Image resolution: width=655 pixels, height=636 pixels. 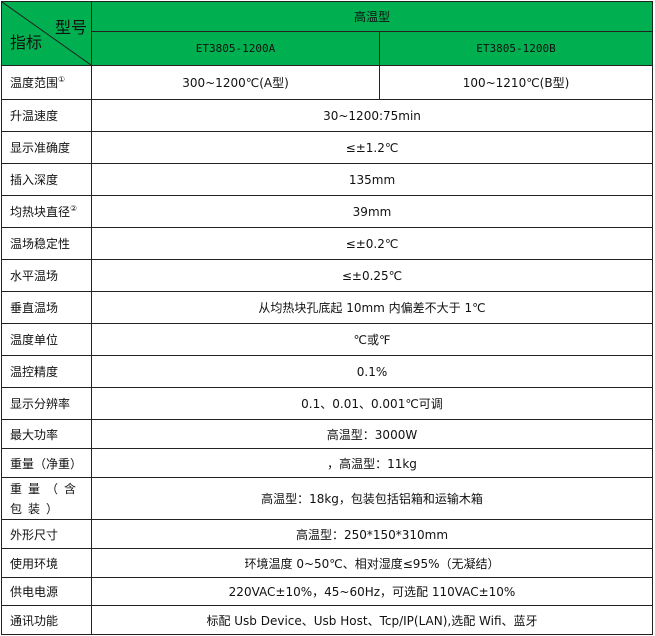 What do you see at coordinates (34, 83) in the screenshot?
I see `label-text: 温度范围` at bounding box center [34, 83].